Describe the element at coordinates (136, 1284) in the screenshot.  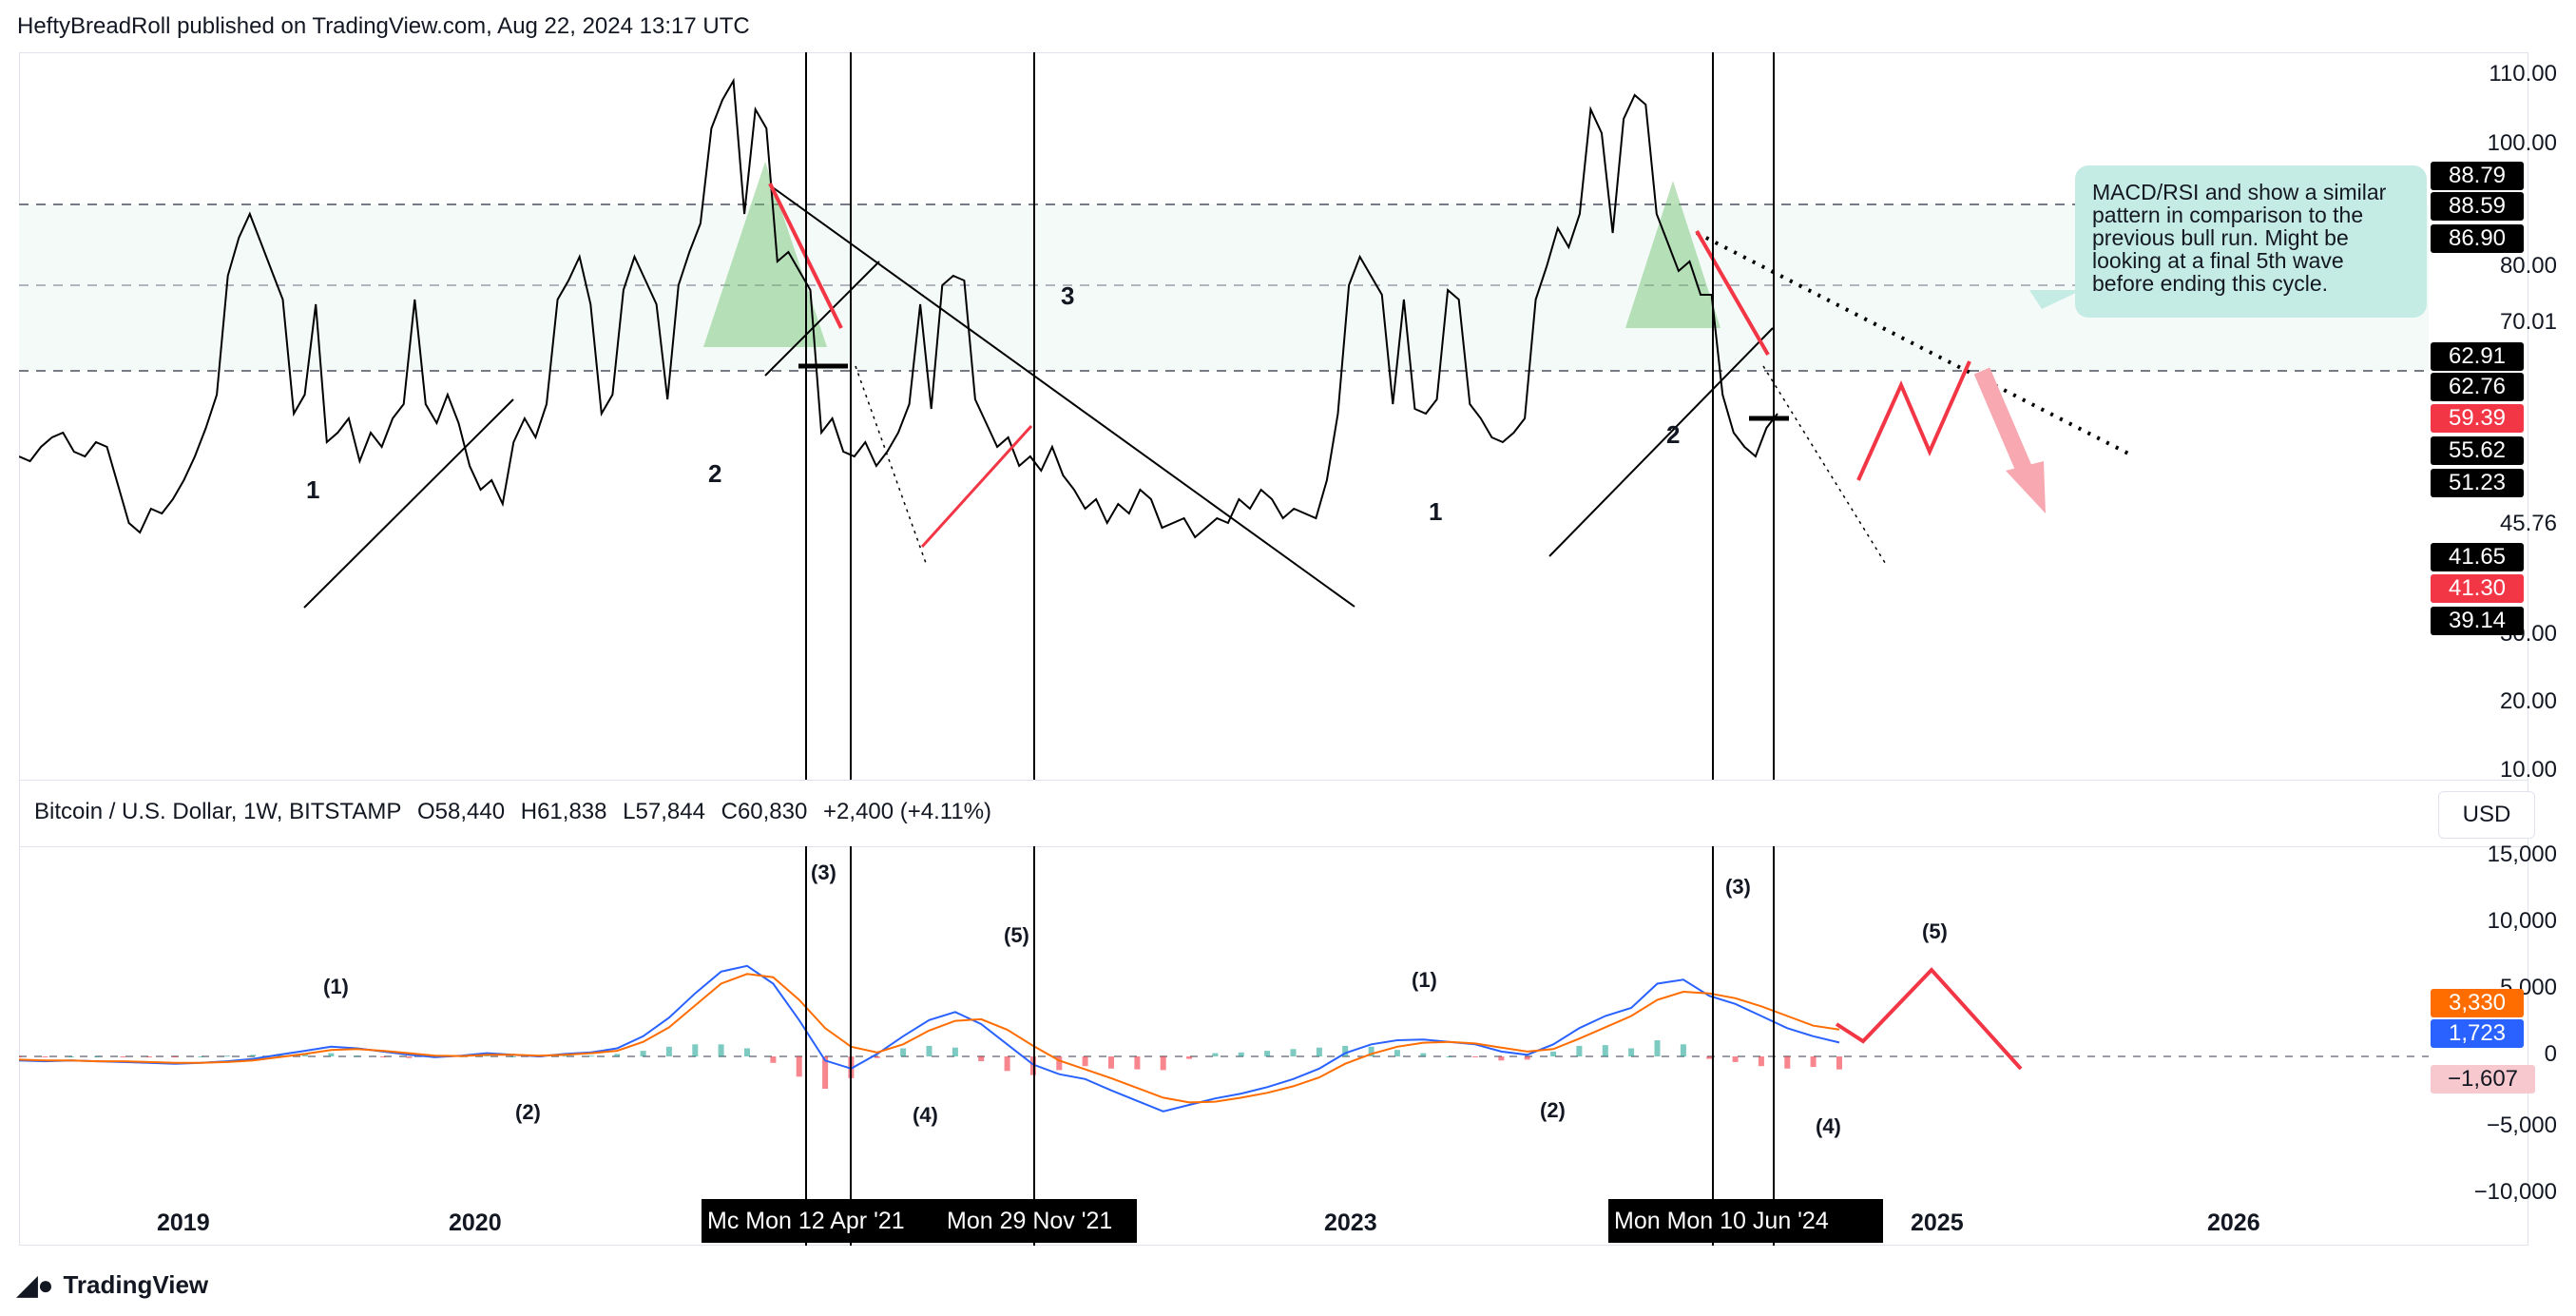
I see `footer-brand: TradingView` at that location.